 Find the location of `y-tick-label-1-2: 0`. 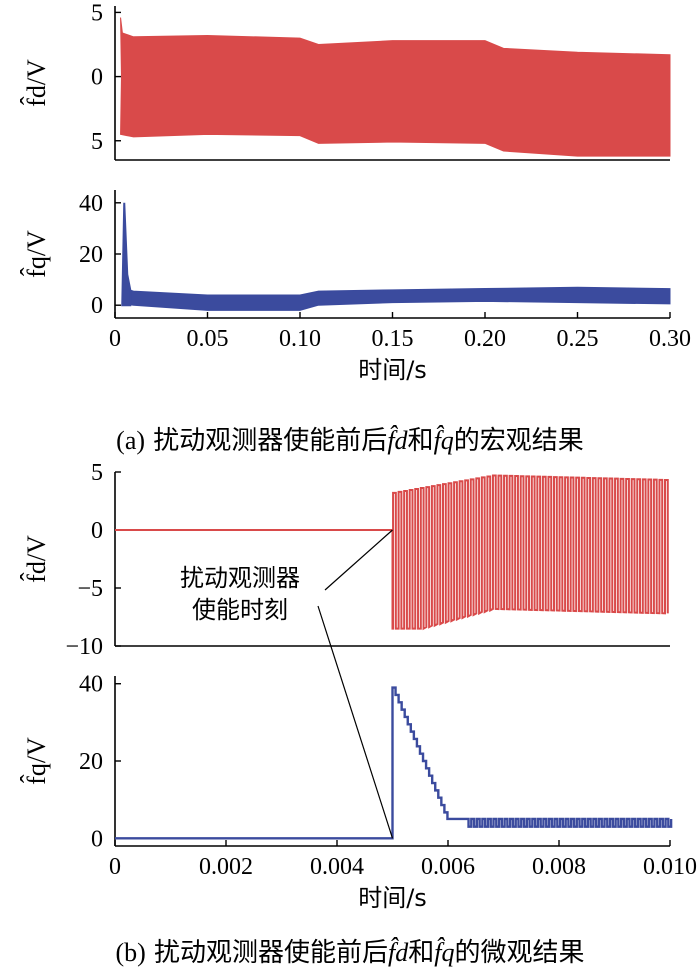

y-tick-label-1-2: 0 is located at coordinates (97, 306).